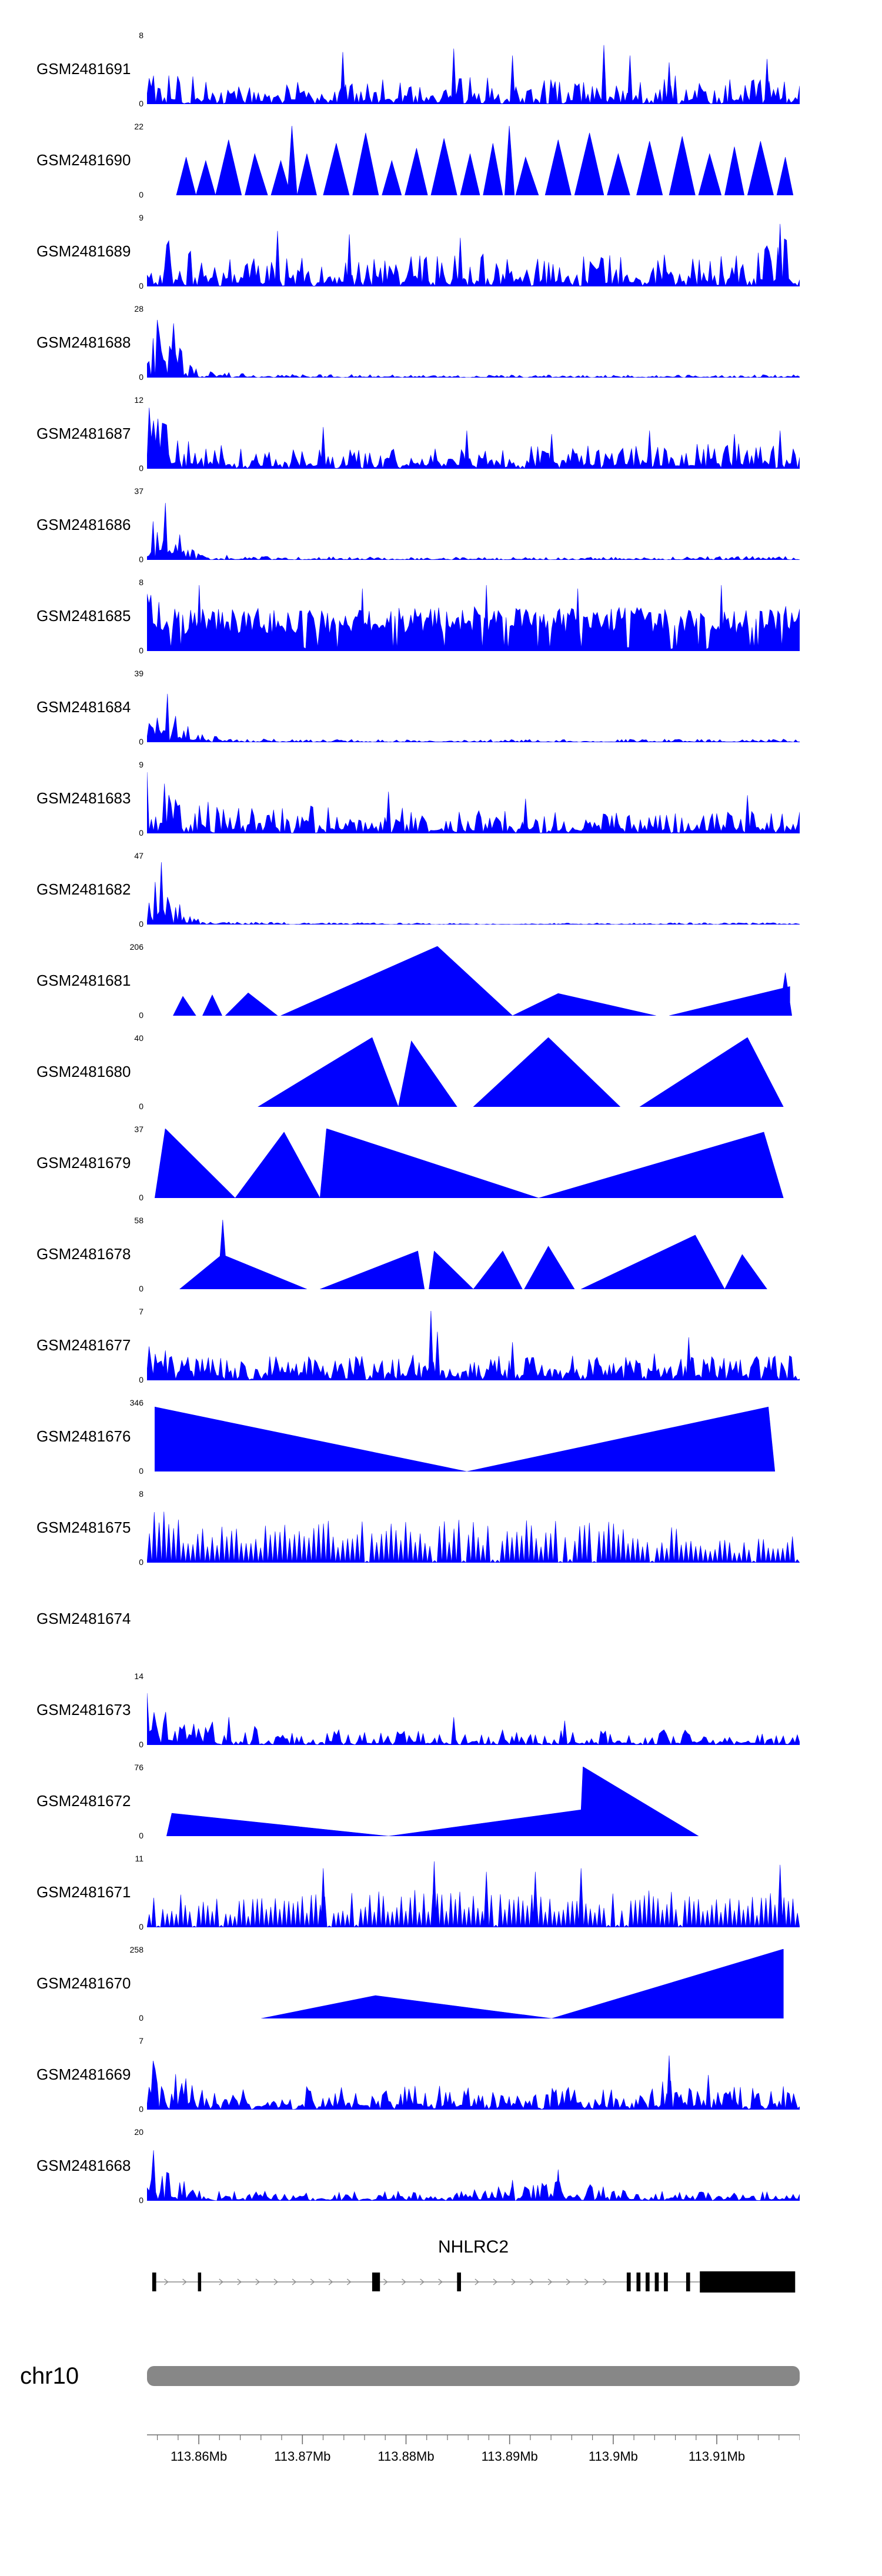 Image resolution: width=882 pixels, height=2576 pixels. What do you see at coordinates (717, 2456) in the screenshot?
I see `axis-tick-label: 113.91Mb` at bounding box center [717, 2456].